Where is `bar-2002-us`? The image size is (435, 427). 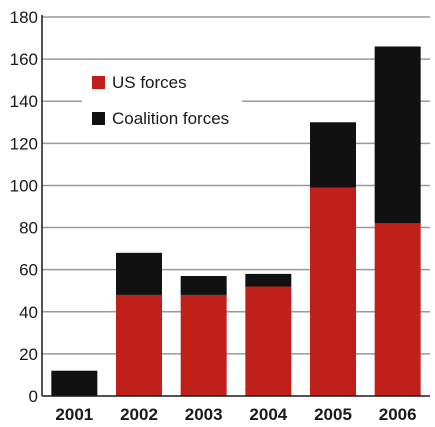 bar-2002-us is located at coordinates (139, 345).